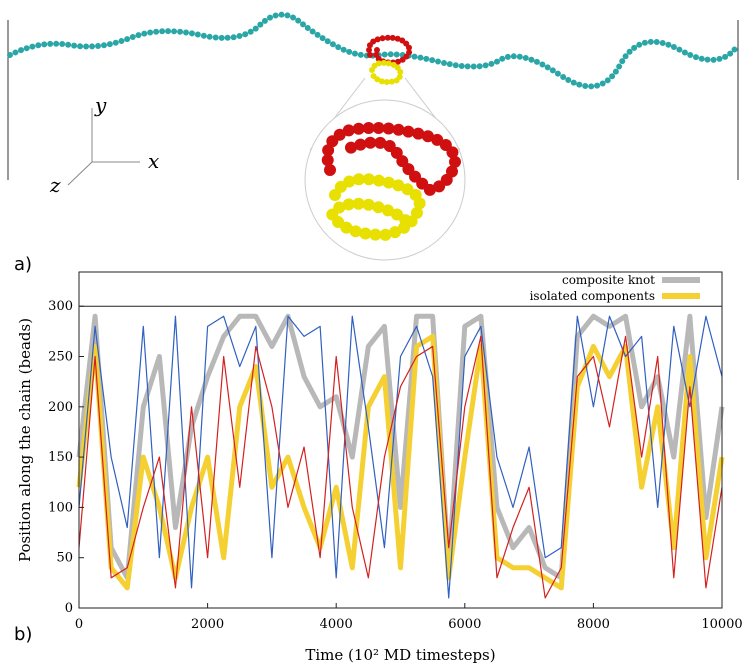  I want to click on x-tick-label: 2000, so click(207, 624).